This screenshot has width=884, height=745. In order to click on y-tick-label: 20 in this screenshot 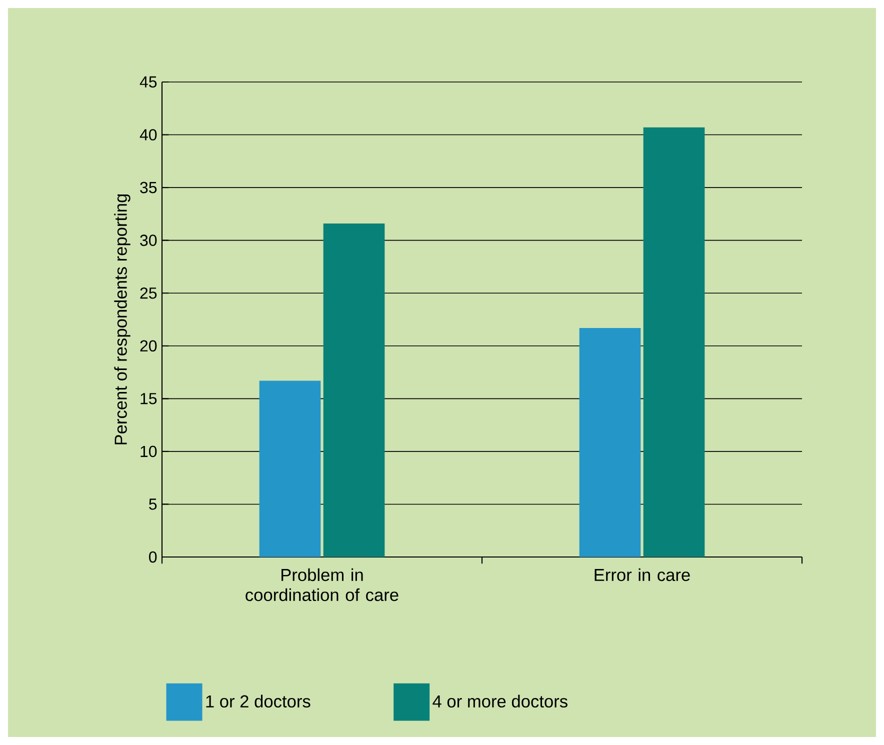, I will do `click(148, 346)`.